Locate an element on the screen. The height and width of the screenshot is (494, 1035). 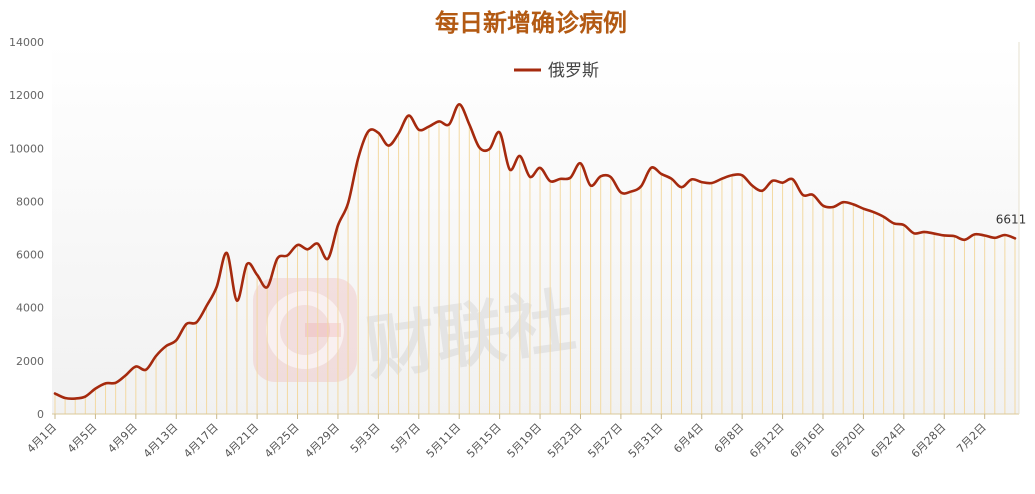
x-tick-label: 6月20日 is located at coordinates (848, 441).